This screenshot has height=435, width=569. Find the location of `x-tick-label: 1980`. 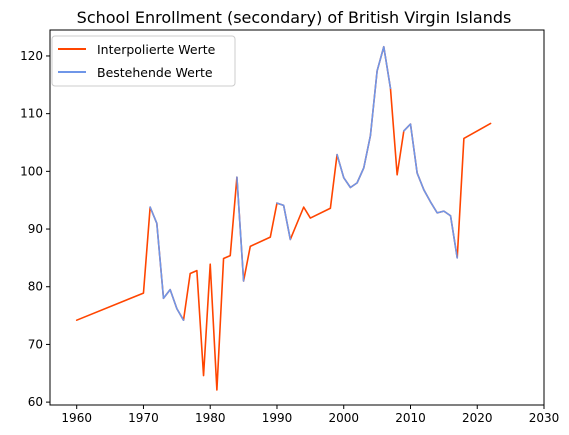

x-tick-label: 1980 is located at coordinates (210, 418).